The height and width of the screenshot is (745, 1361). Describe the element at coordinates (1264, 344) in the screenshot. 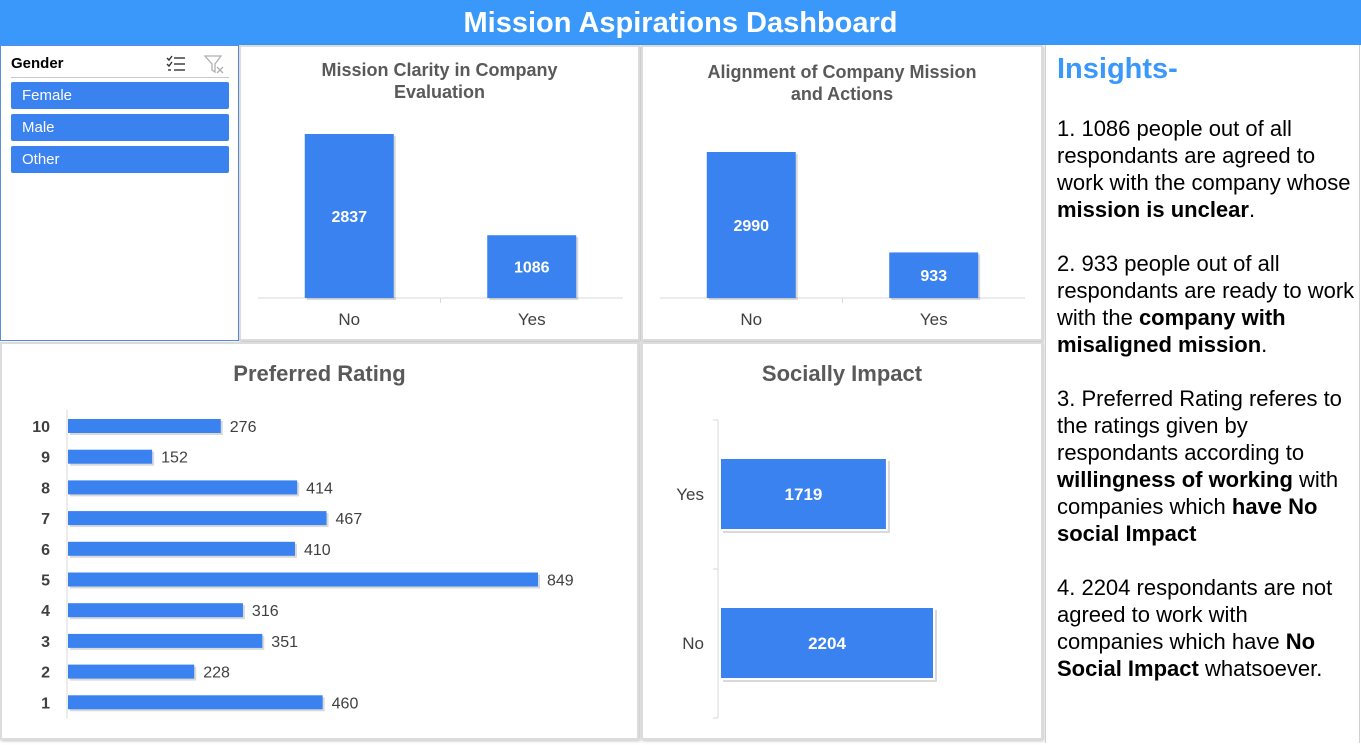

I see `insight-2-end: .` at that location.